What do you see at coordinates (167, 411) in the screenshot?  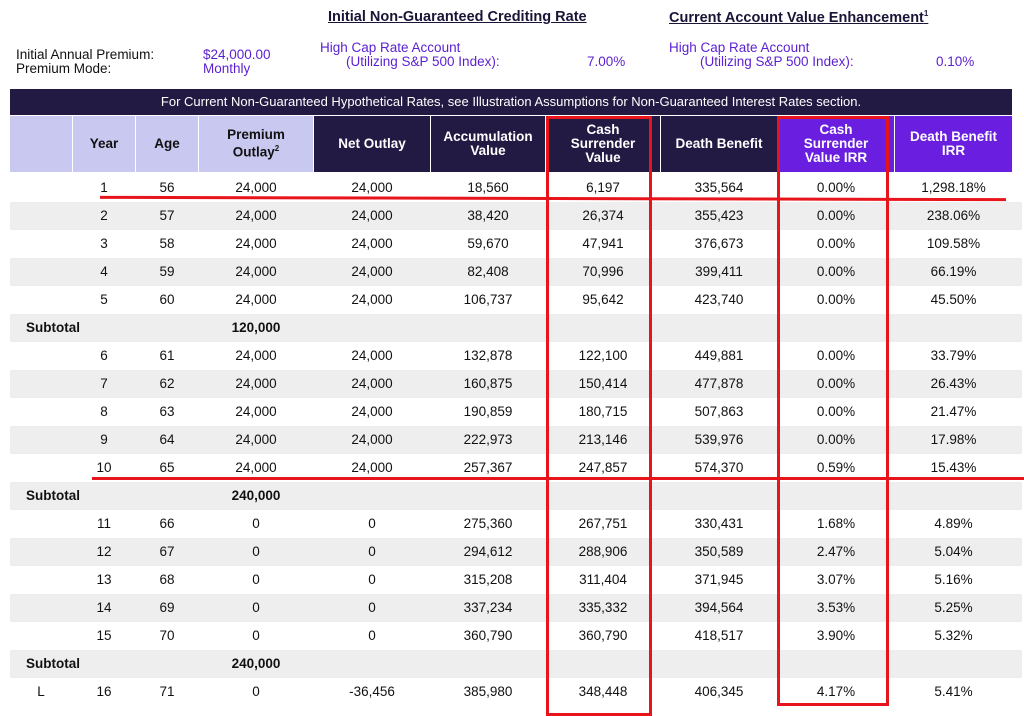 I see `cell-age: 63` at bounding box center [167, 411].